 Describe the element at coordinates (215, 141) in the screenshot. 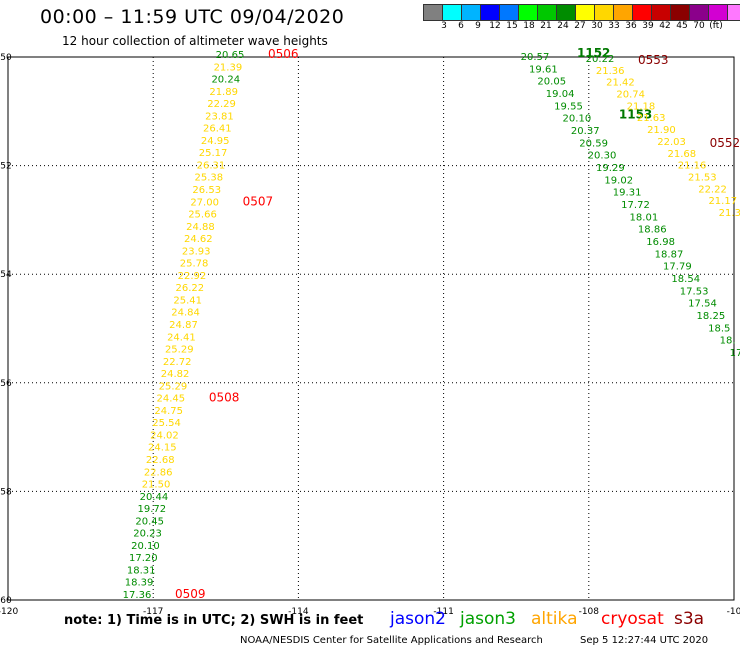

I see `swh-value: 24.95` at that location.